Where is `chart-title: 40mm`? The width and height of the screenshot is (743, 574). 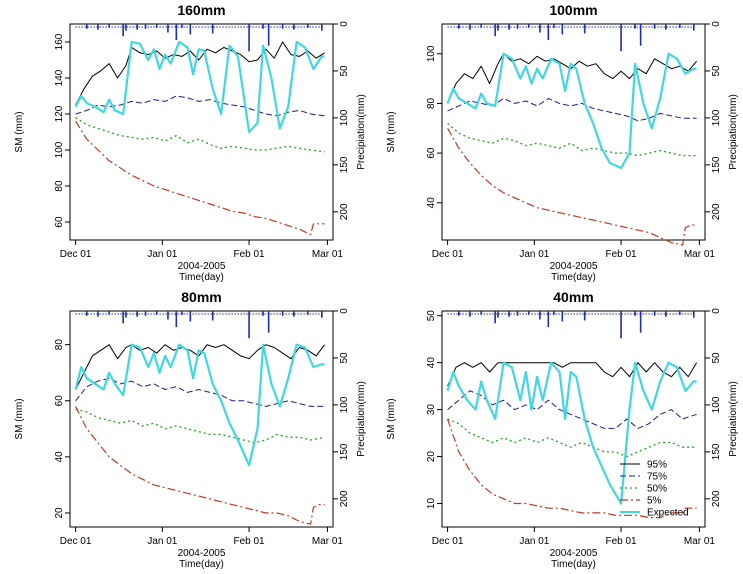
chart-title: 40mm is located at coordinates (573, 297).